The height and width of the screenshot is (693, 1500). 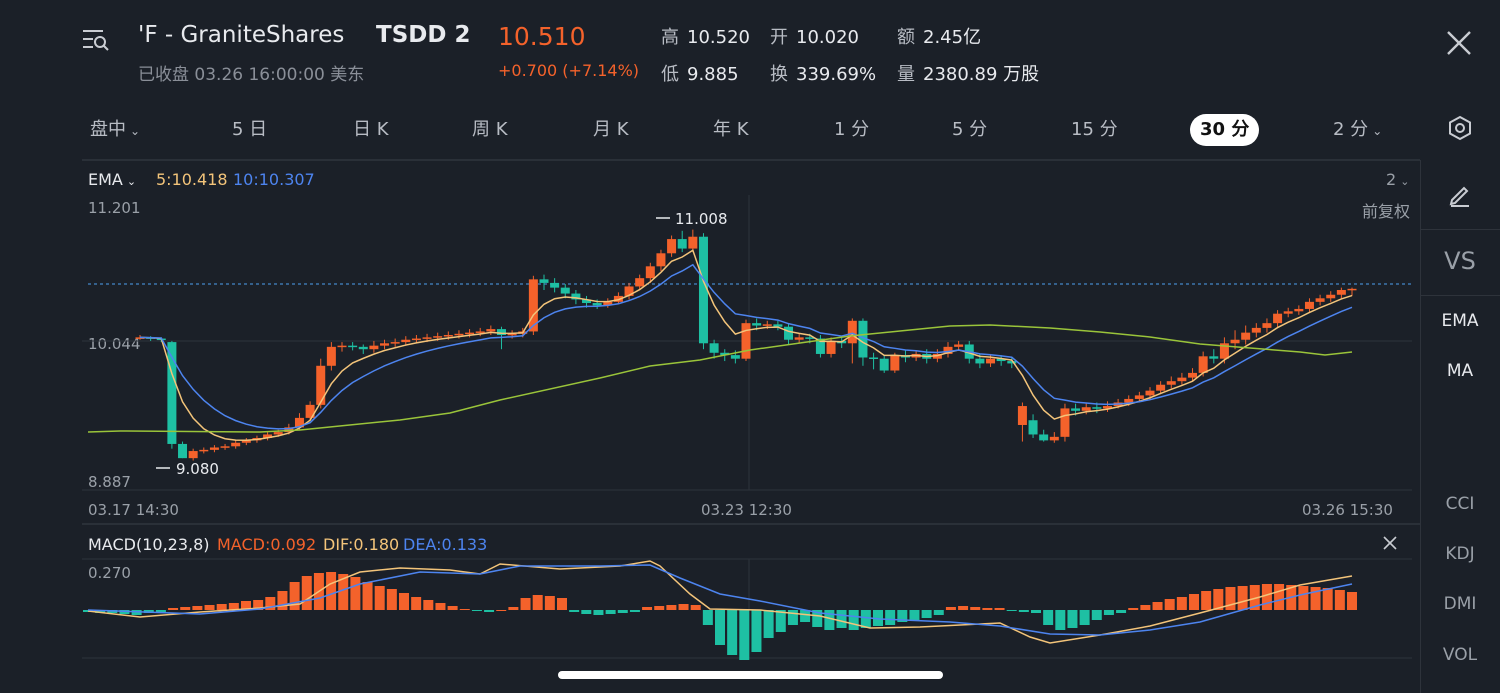 What do you see at coordinates (1460, 321) in the screenshot?
I see `sidebar-ema: EMA` at bounding box center [1460, 321].